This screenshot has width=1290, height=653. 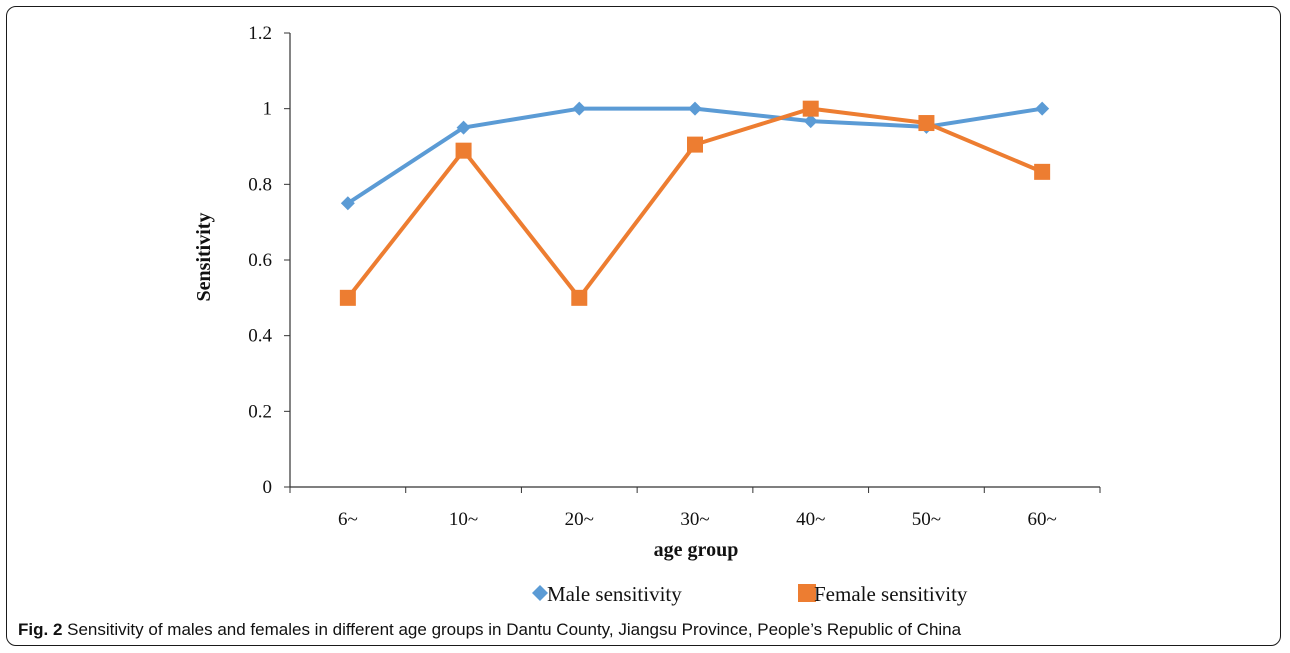 I want to click on x-tick-label: 60~, so click(x=1042, y=519).